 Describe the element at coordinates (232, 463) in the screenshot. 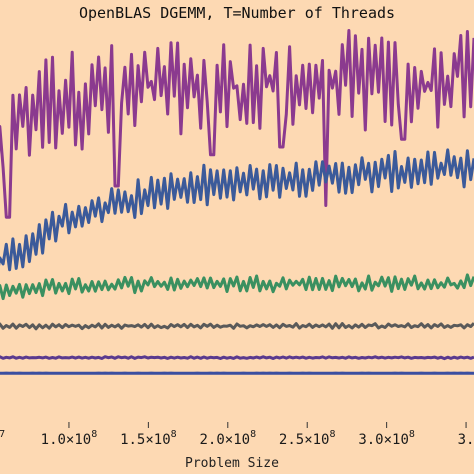

I see `x-axis-label: Problem Size` at that location.